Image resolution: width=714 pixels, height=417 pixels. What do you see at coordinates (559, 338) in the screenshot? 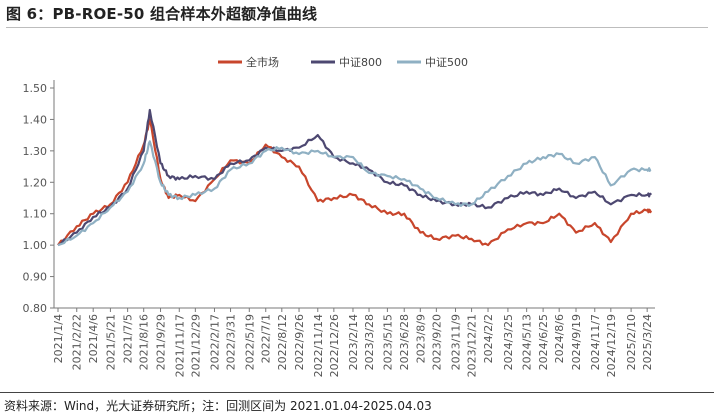
I see `x-tick-label: 2024/8/6` at bounding box center [559, 338].